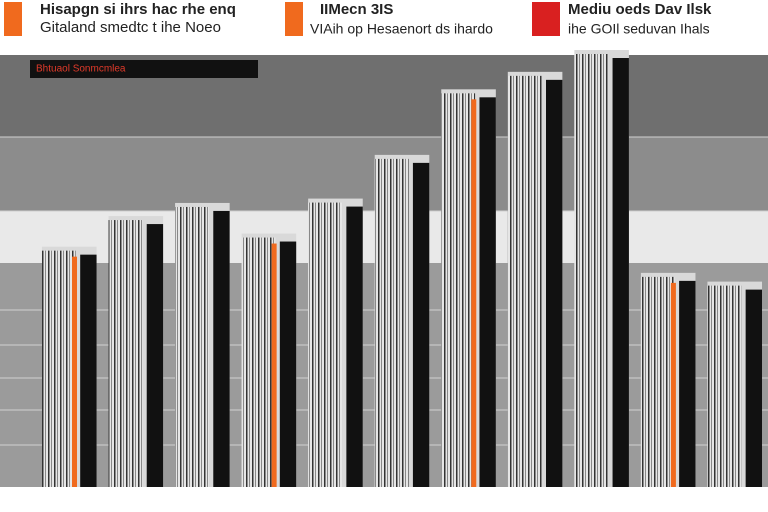 The height and width of the screenshot is (512, 768). What do you see at coordinates (356, 9) in the screenshot?
I see `header-text: IIMecn 3IS` at bounding box center [356, 9].